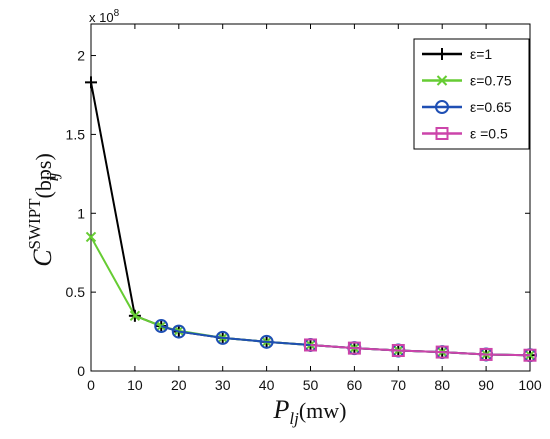 The image size is (550, 439). I want to click on x-tick-label: 20, so click(179, 385).